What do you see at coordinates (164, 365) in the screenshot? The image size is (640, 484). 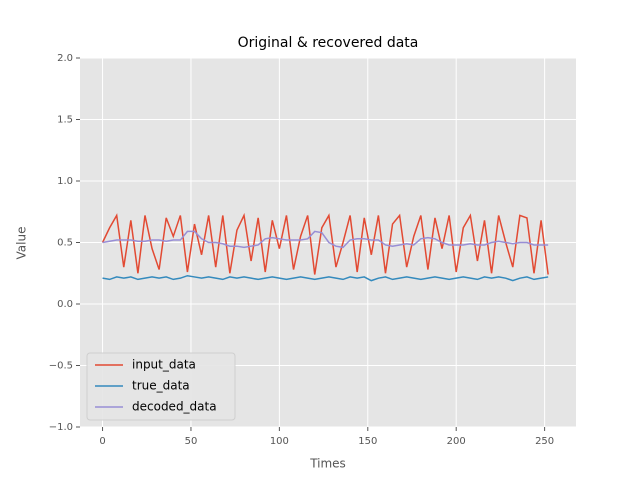 I see `legend-label: input_data` at bounding box center [164, 365].